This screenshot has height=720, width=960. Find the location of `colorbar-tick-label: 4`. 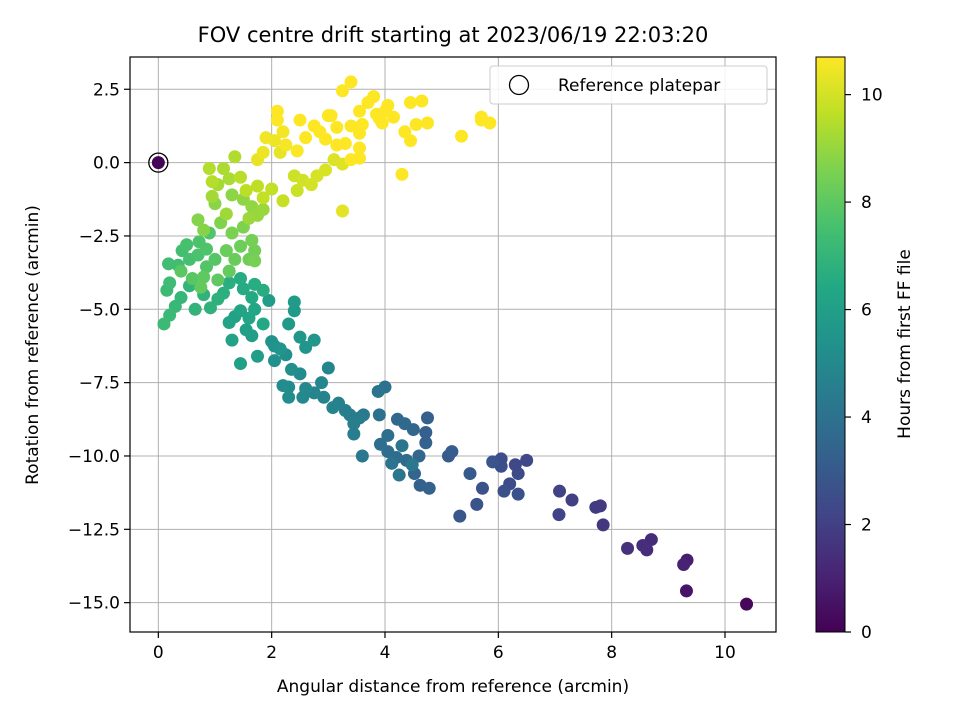

colorbar-tick-label: 4 is located at coordinates (866, 418).